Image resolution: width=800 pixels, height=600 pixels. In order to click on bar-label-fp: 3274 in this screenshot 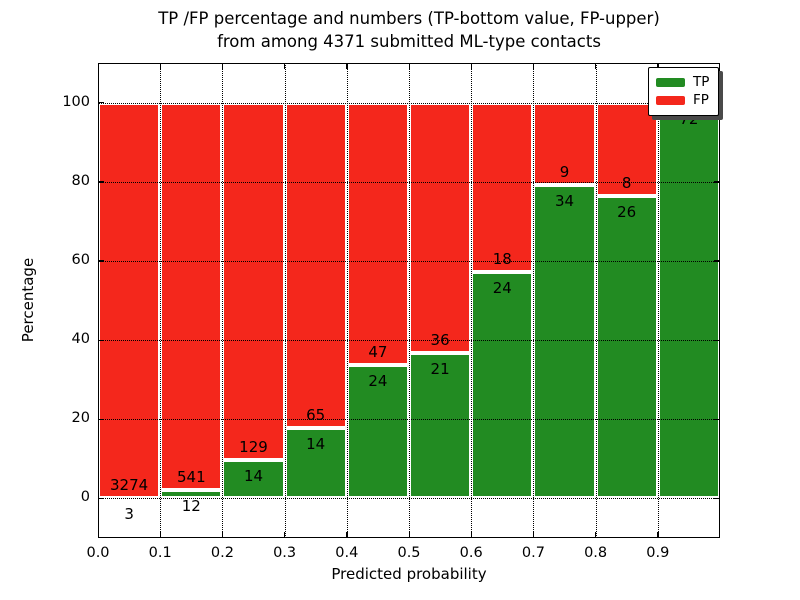, I will do `click(129, 485)`.